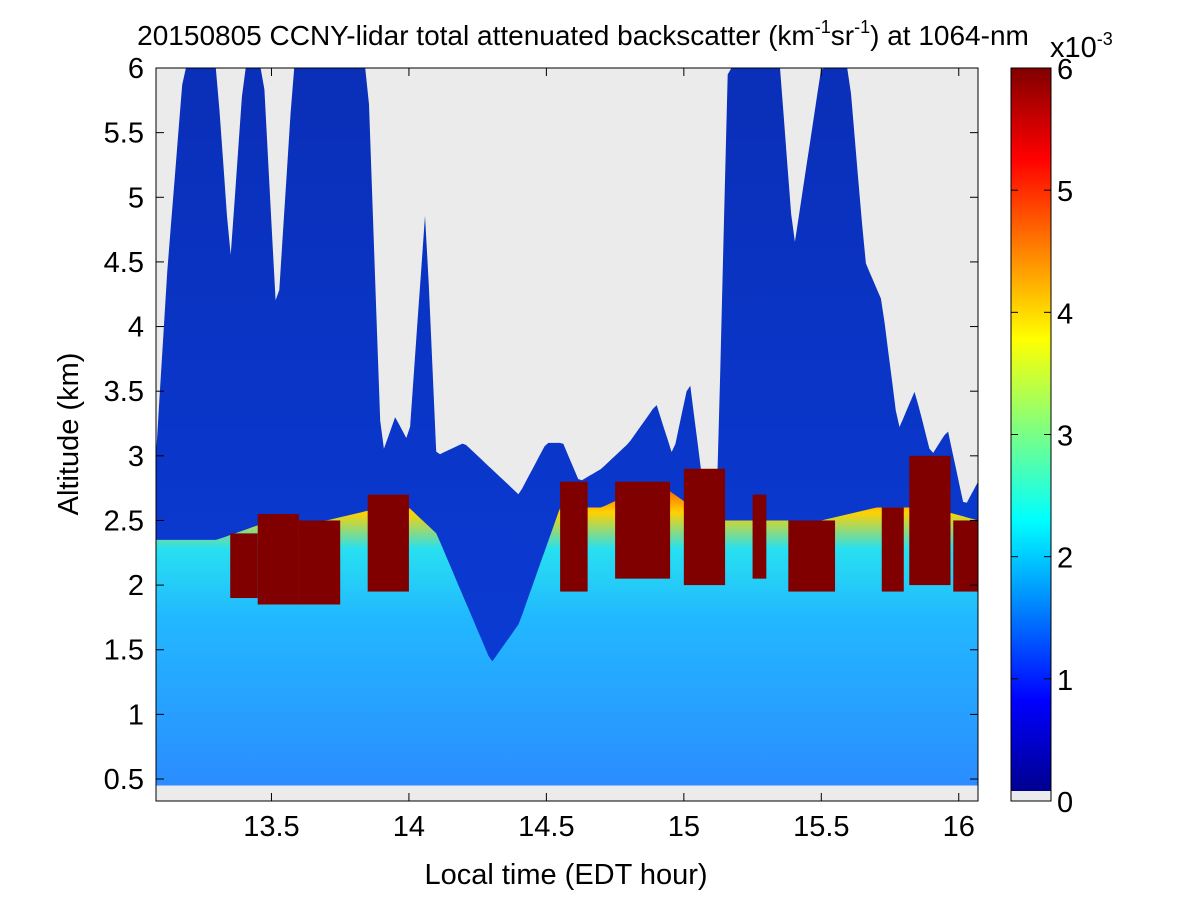 The image size is (1200, 900). I want to click on x-axis-label: Local time (EDT hour), so click(565, 875).